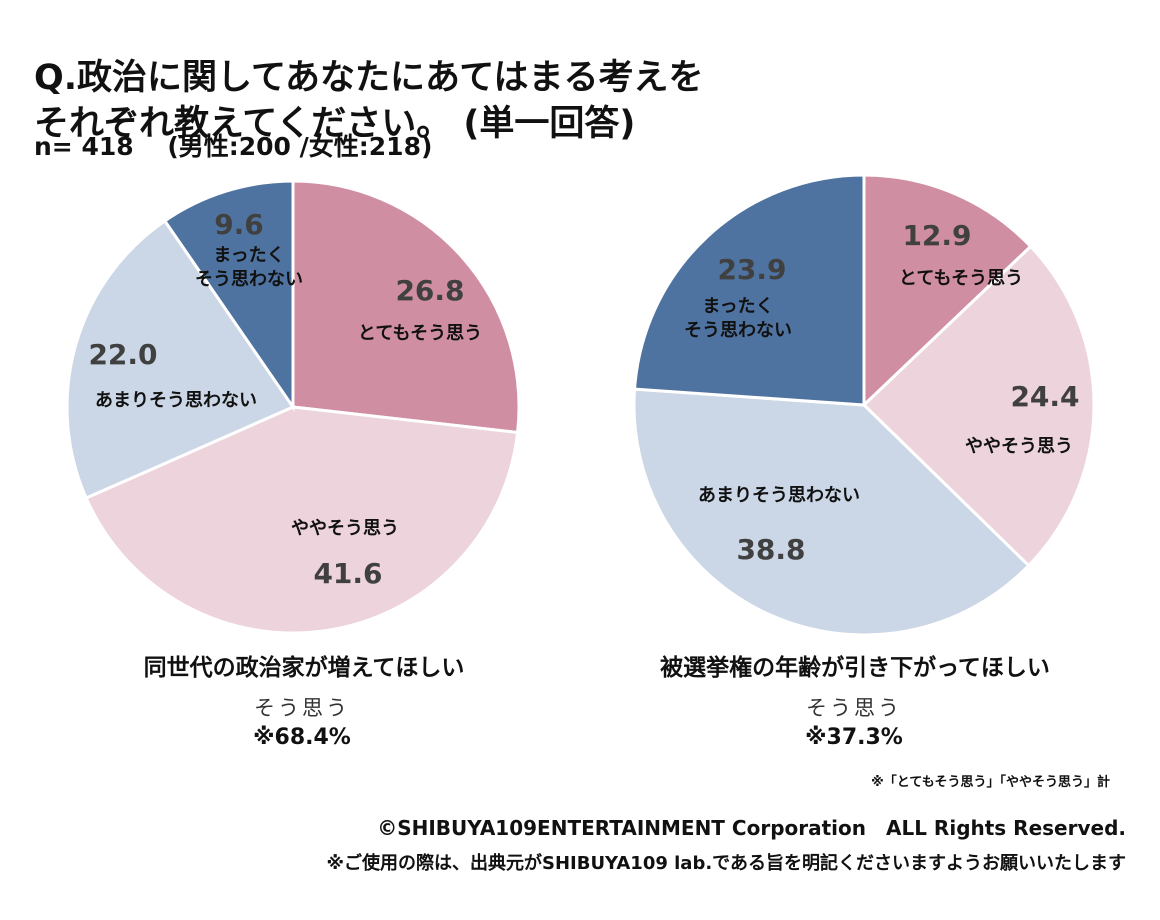 Image resolution: width=1160 pixels, height=920 pixels. Describe the element at coordinates (304, 668) in the screenshot. I see `chart-title-peer-politicians: 同世代の政治家が増えてほしい` at that location.